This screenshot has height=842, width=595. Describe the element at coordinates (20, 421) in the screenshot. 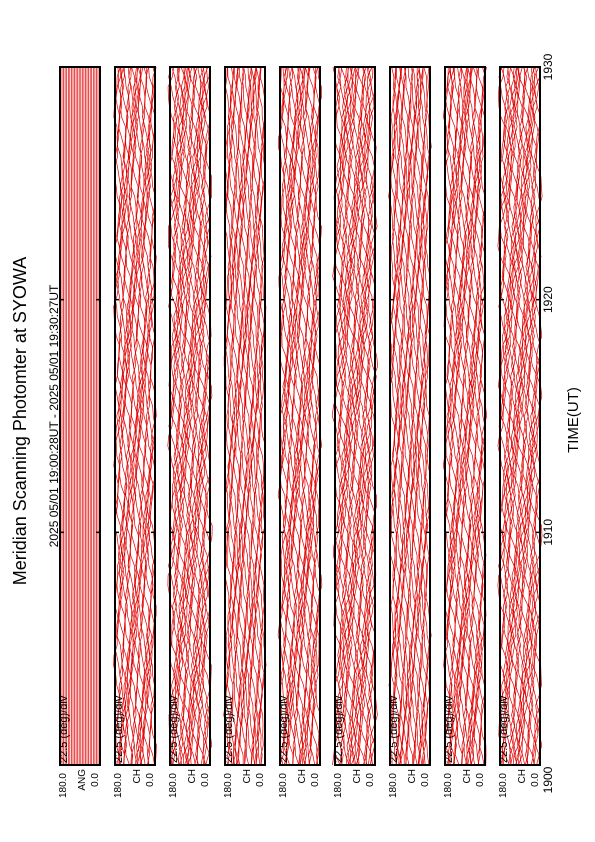

I see `title: Meridian Scanning Photomter at SYOWA` at that location.